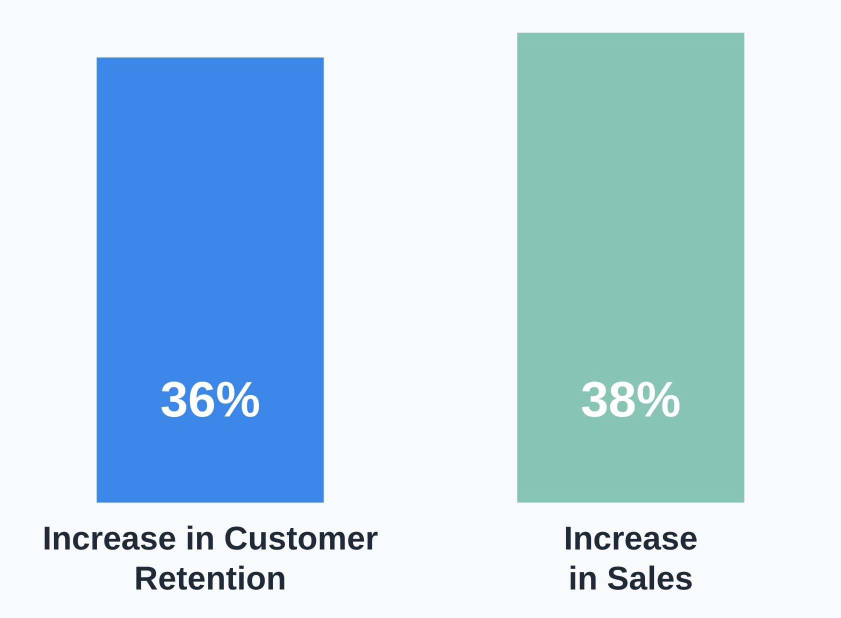 This screenshot has height=618, width=841. Describe the element at coordinates (210, 558) in the screenshot. I see `x-tick-label: Increase in Customer Retention` at that location.